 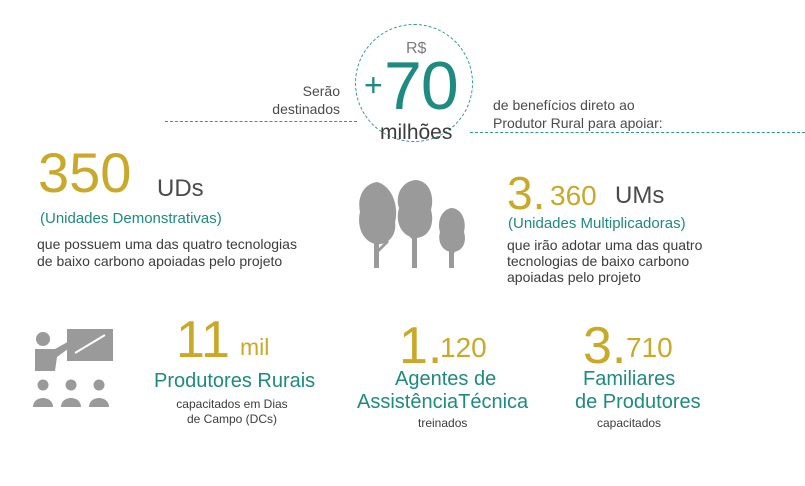 What do you see at coordinates (463, 347) in the screenshot?
I see `agentes-number-rest: 120` at bounding box center [463, 347].